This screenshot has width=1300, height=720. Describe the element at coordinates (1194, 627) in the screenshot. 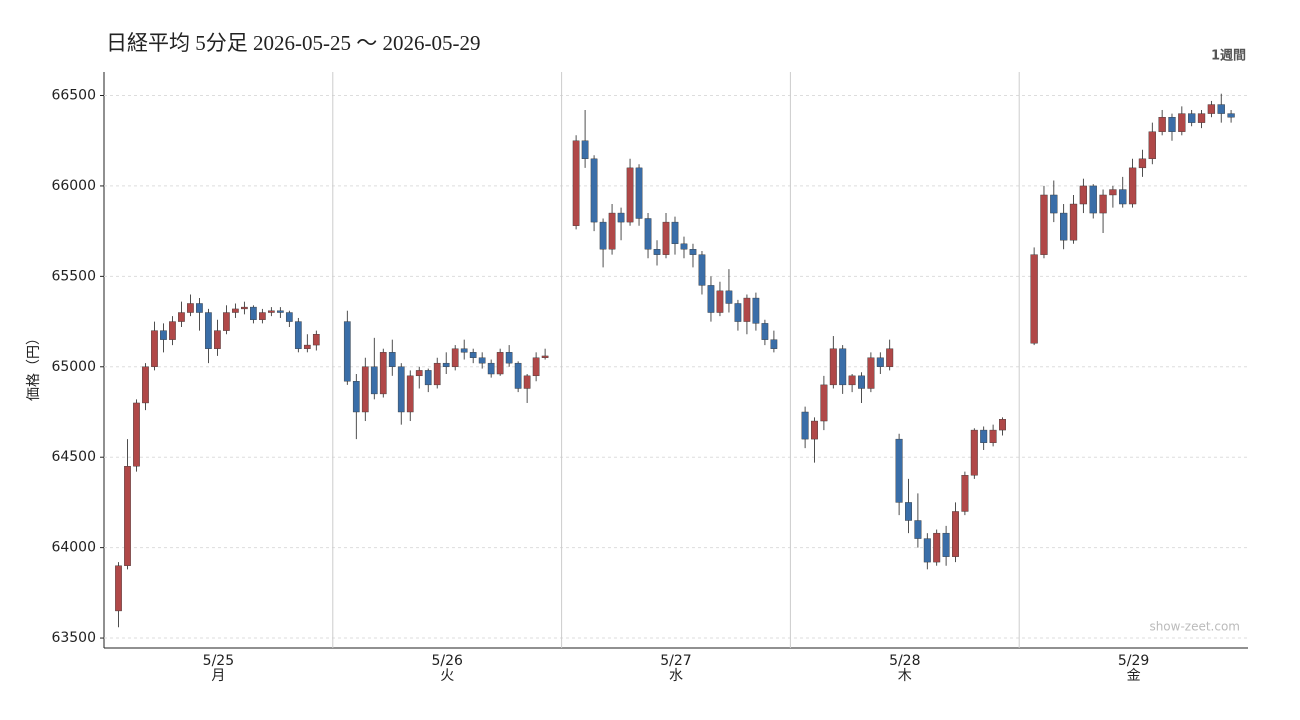

I see `watermark: show-zeet.com` at that location.